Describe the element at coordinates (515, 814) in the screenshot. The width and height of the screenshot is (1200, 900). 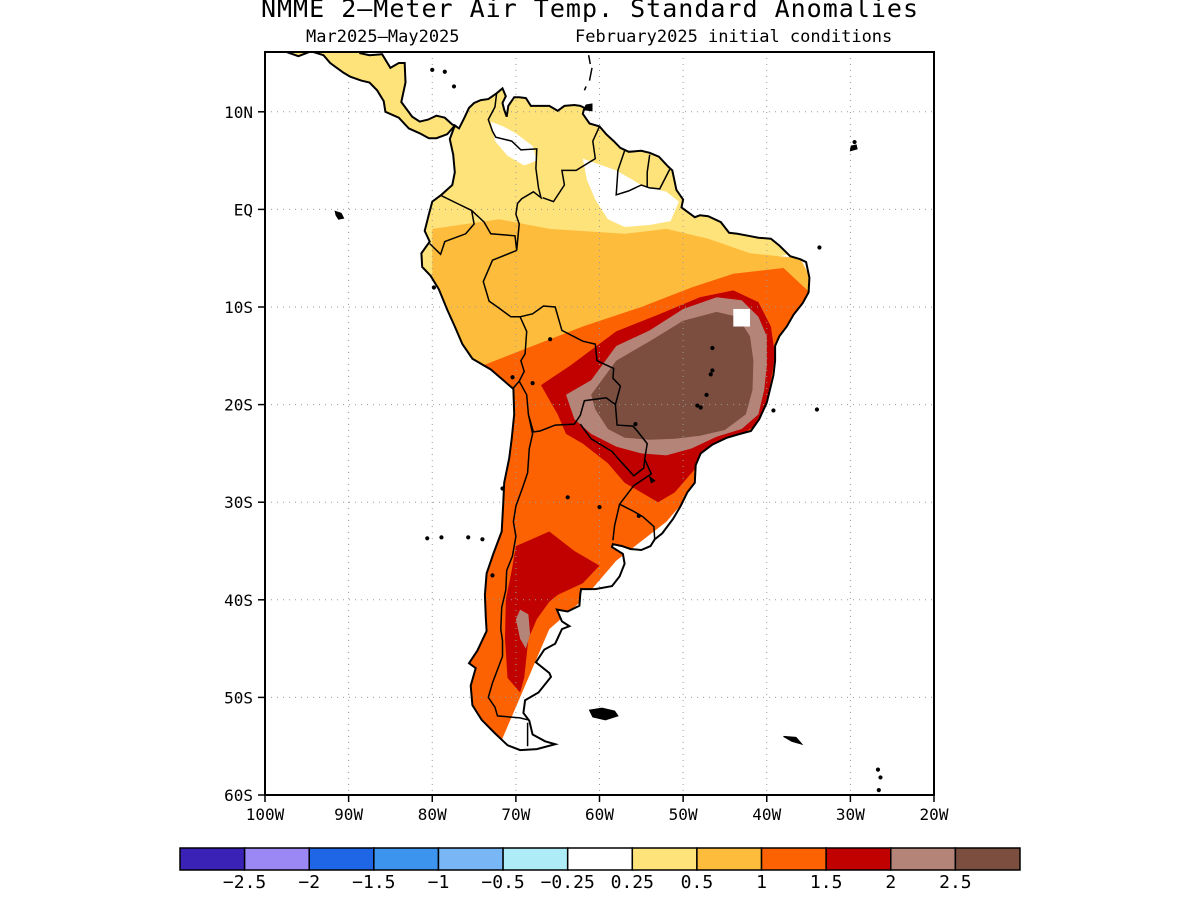
I see `lon-tick-label: 70W` at that location.